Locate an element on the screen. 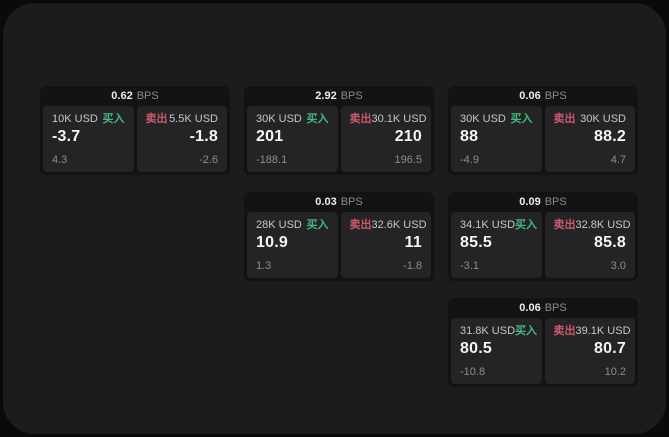 The image size is (669, 437). buy-panel: 30K USD 买入 88 -4.9 is located at coordinates (496, 139).